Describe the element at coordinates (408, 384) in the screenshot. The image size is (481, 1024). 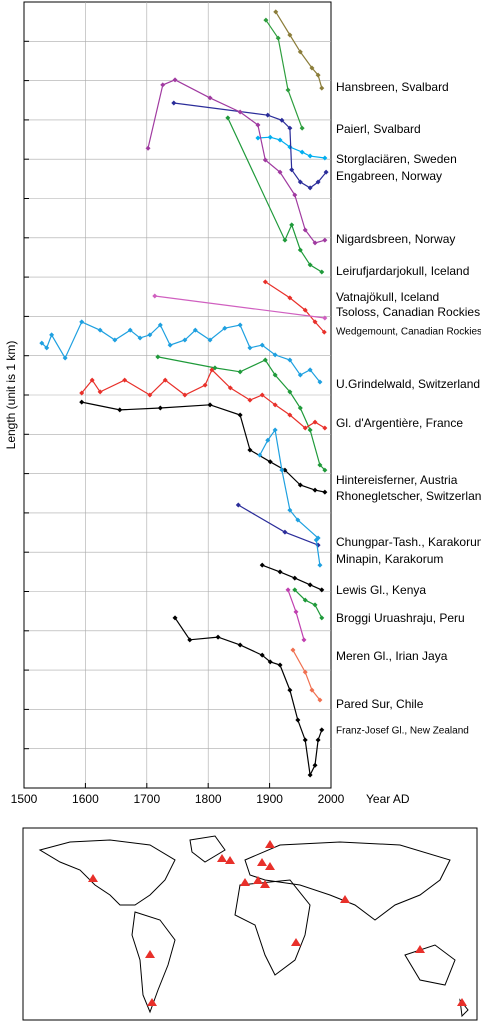
I see `series-label: U.Grindelwald, Switzerland` at that location.